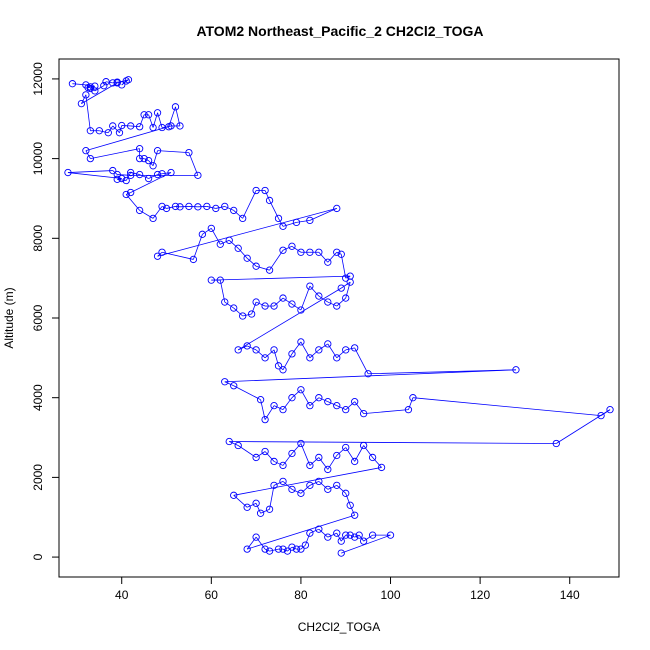 The image size is (650, 650). What do you see at coordinates (212, 595) in the screenshot?
I see `x-tick-label: 60` at bounding box center [212, 595].